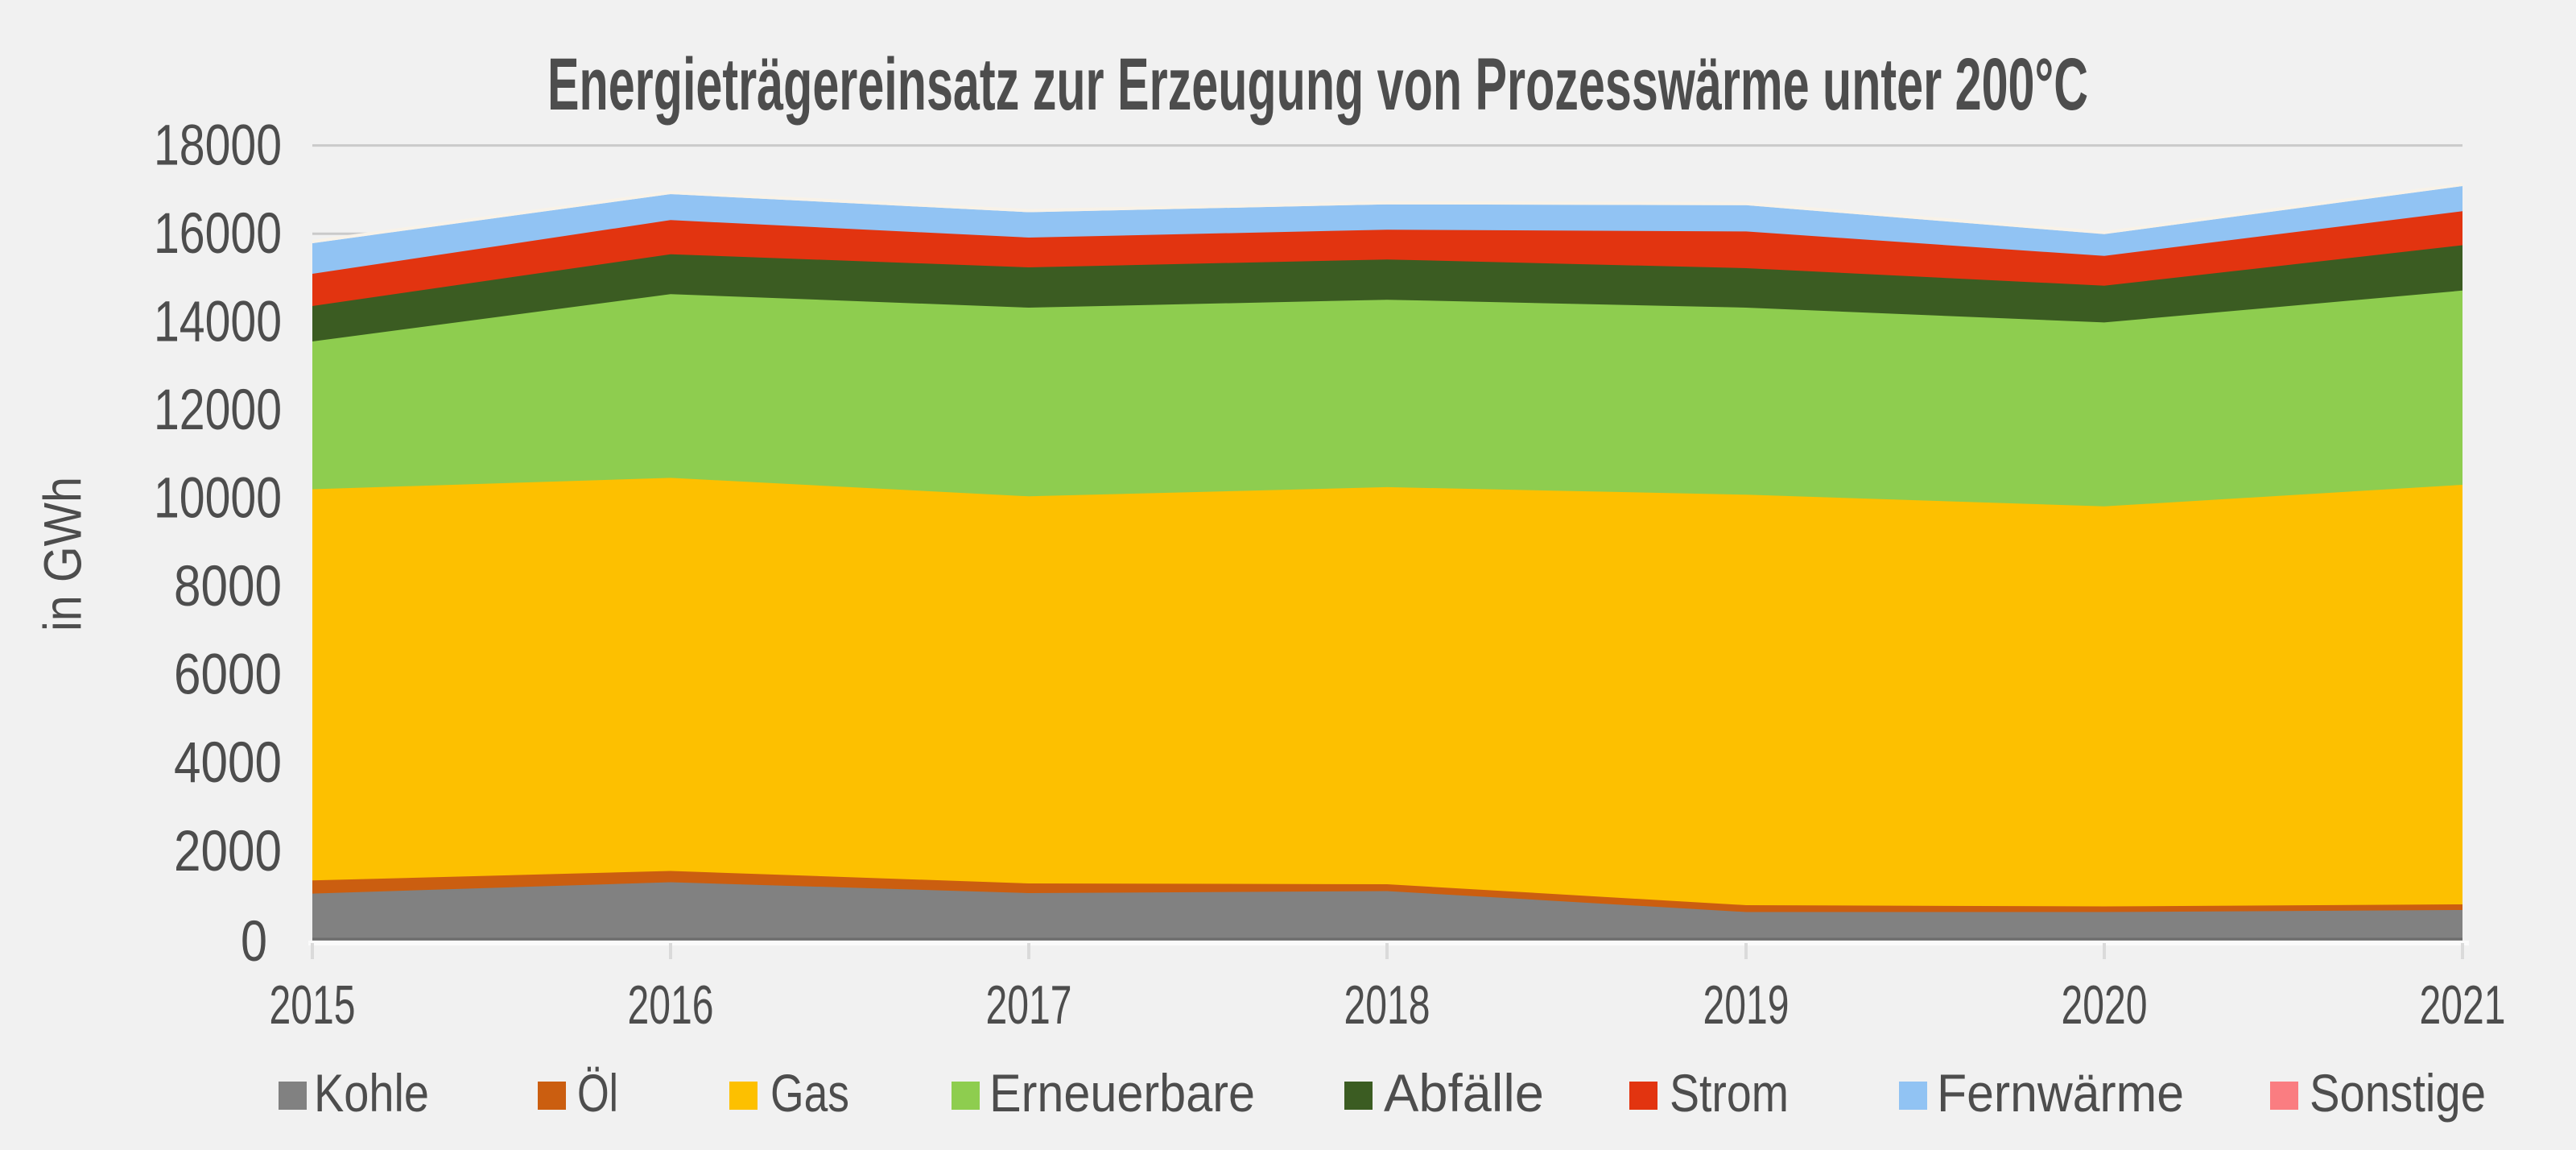 The height and width of the screenshot is (1150, 2576). Describe the element at coordinates (228, 763) in the screenshot. I see `svg-text: 4000` at that location.